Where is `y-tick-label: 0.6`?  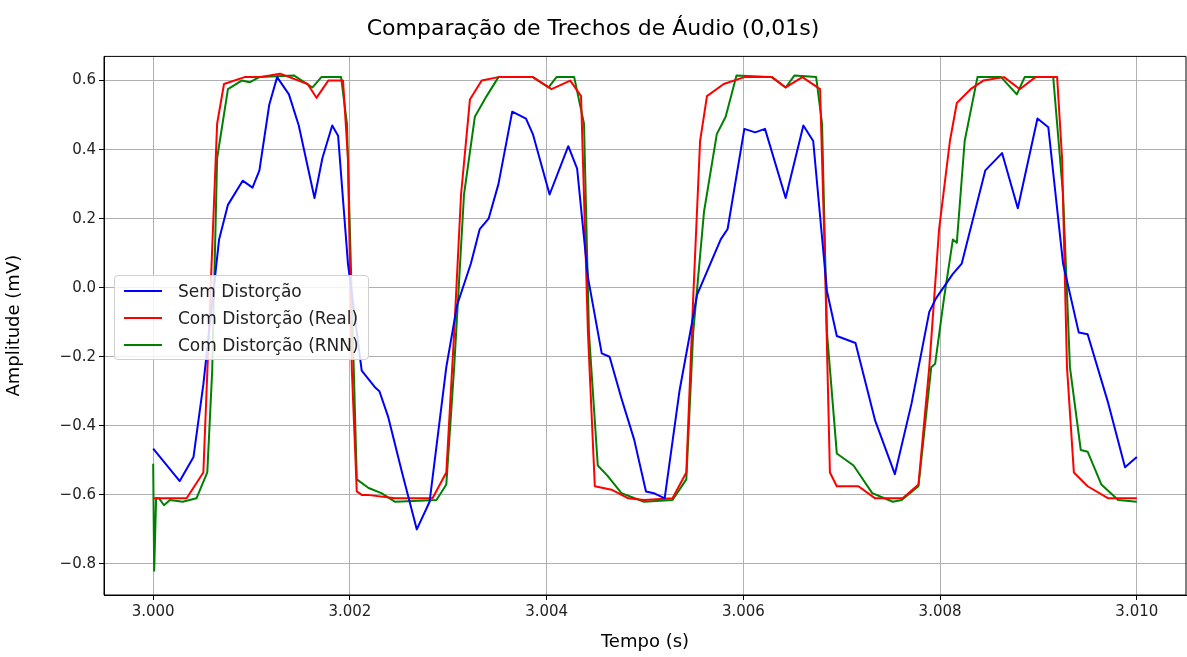 y-tick-label: 0.6 is located at coordinates (84, 79).